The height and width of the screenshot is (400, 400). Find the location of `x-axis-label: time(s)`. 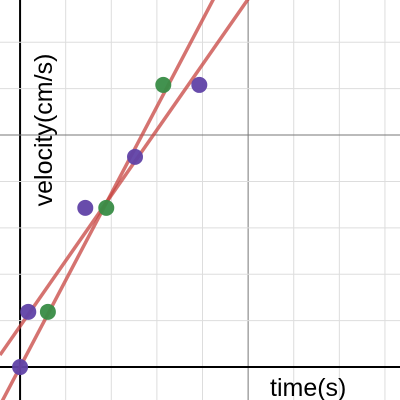

x-axis-label: time(s) is located at coordinates (308, 387).